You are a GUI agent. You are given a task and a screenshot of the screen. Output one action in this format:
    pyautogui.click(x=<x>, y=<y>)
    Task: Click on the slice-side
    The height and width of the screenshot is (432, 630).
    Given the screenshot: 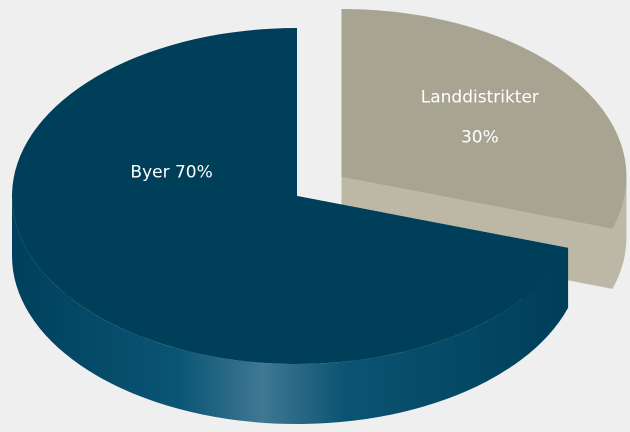 What is the action you would take?
    pyautogui.click(x=619, y=232)
    